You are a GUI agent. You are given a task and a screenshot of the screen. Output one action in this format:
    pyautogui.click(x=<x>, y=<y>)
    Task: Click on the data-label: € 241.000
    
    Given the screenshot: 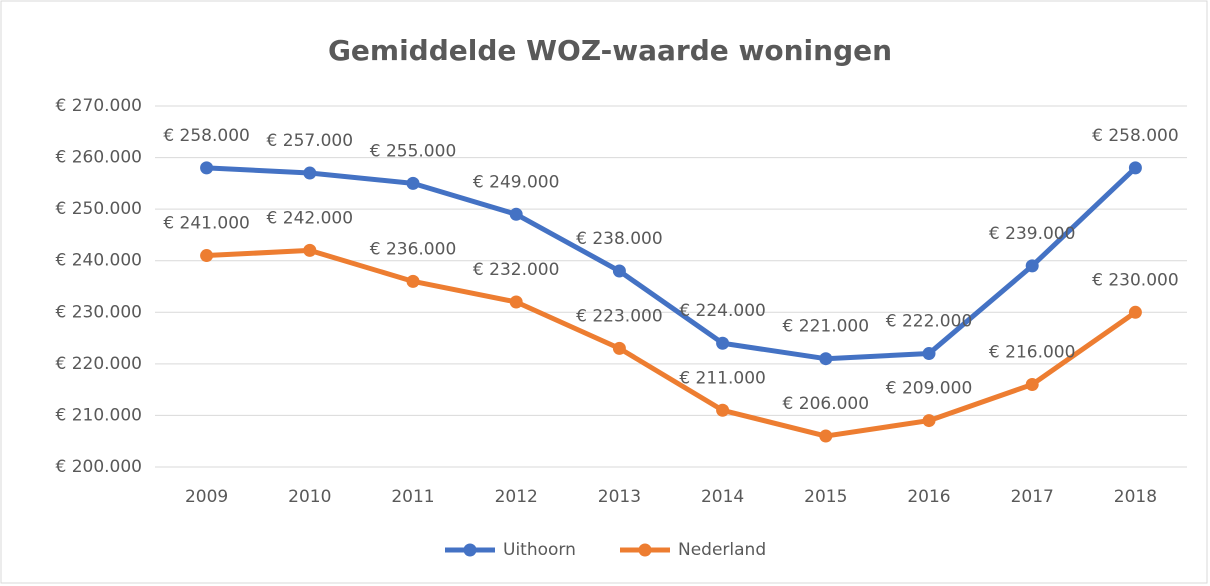 What is the action you would take?
    pyautogui.click(x=206, y=224)
    